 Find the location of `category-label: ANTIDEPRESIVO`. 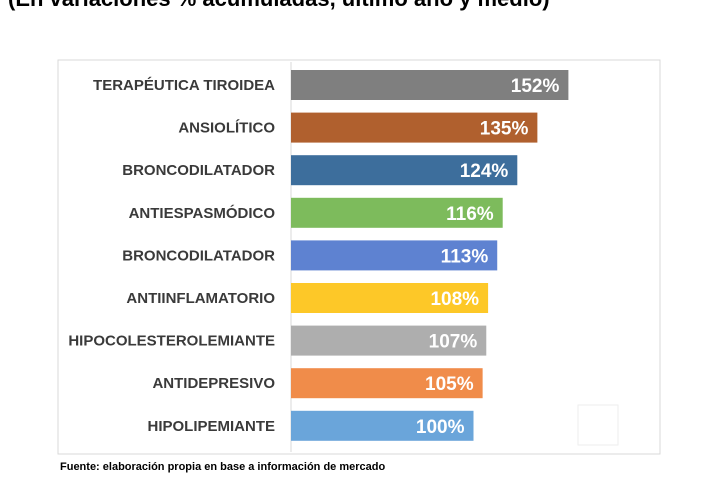

category-label: ANTIDEPRESIVO is located at coordinates (213, 383).